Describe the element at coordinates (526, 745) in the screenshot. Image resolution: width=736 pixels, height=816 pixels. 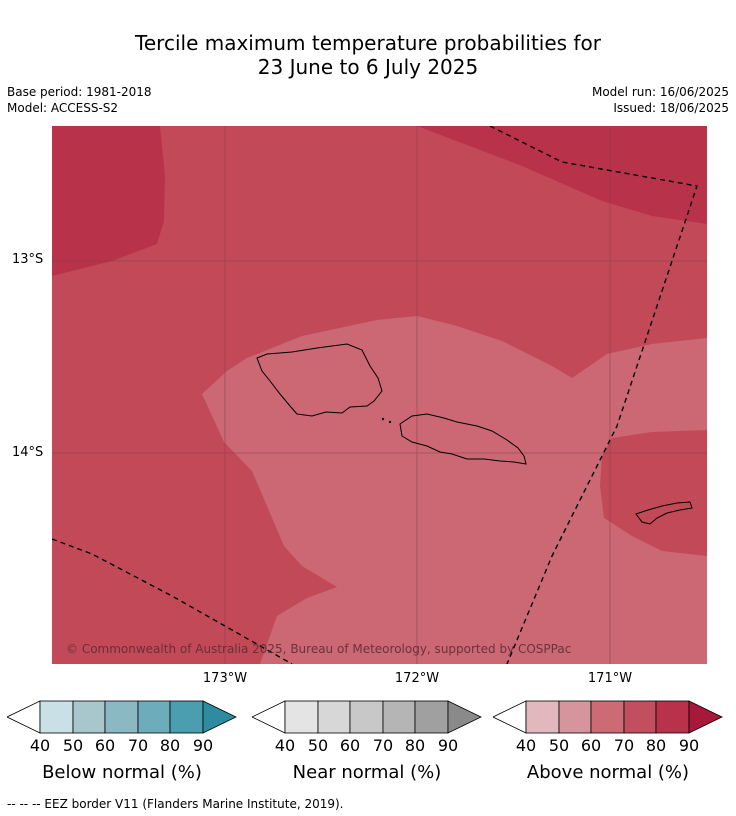
I see `tick-above-40: 40` at that location.